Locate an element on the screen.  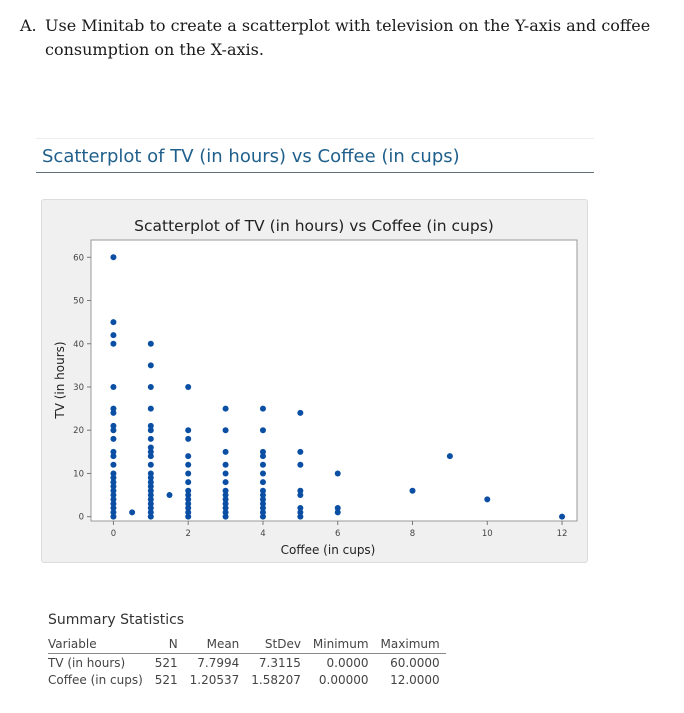
cell-mean: 1.20537 is located at coordinates (214, 680).